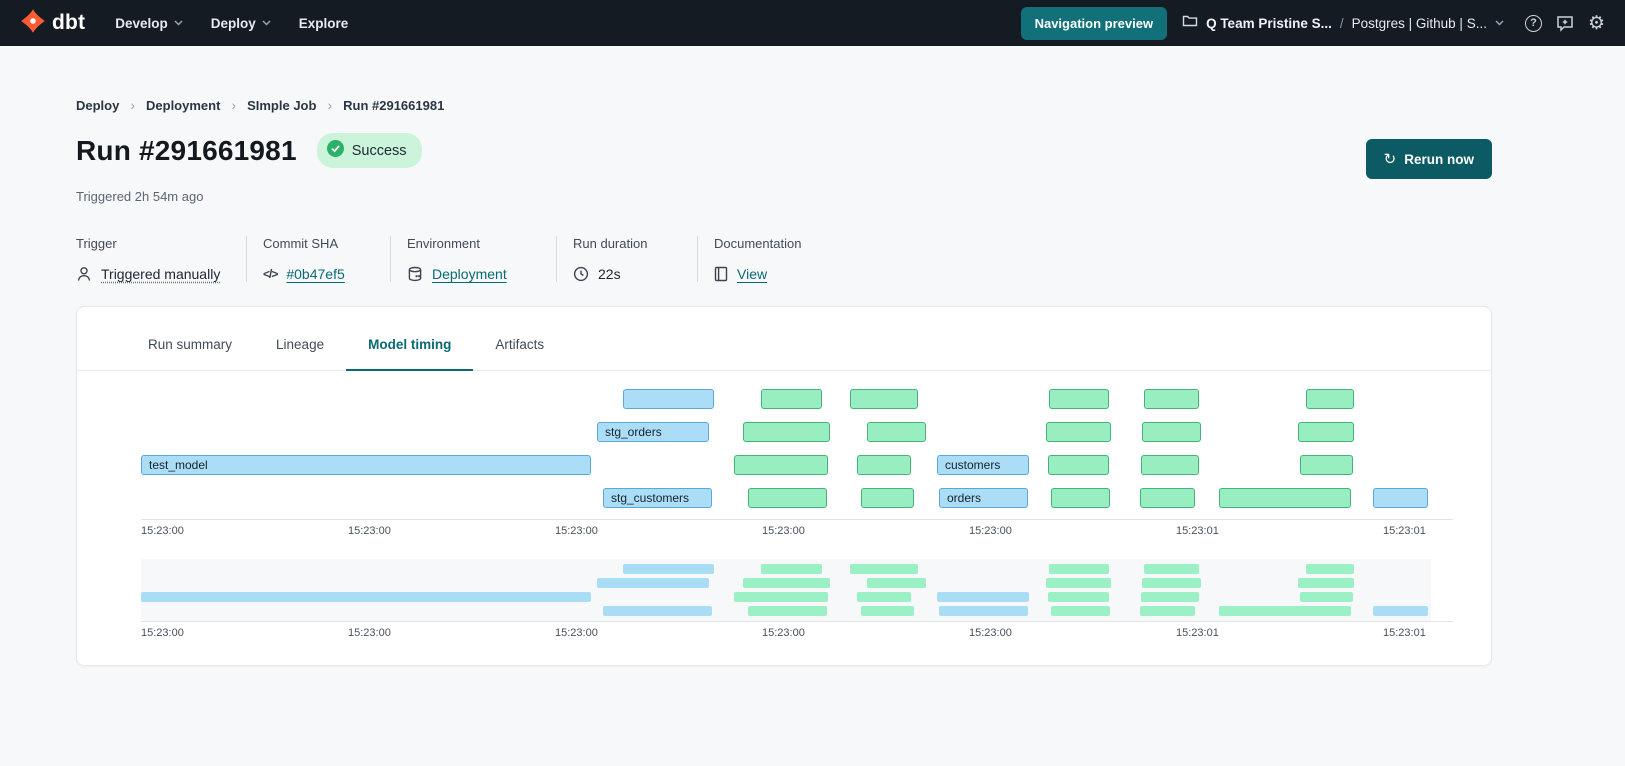  What do you see at coordinates (1565, 23) in the screenshot?
I see `feedback-icon` at bounding box center [1565, 23].